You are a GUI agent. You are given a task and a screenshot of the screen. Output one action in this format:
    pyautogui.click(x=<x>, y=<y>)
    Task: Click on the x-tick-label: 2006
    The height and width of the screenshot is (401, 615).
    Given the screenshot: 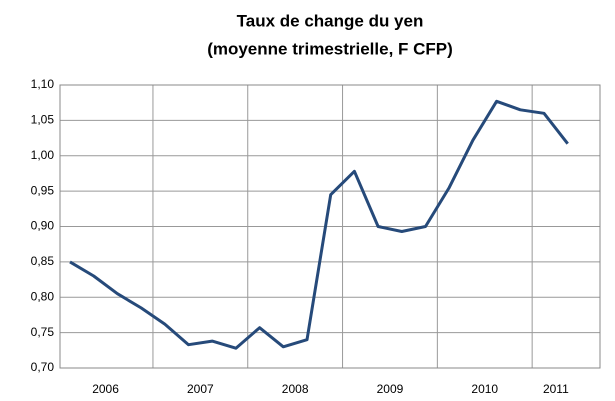 What is the action you would take?
    pyautogui.click(x=105, y=389)
    